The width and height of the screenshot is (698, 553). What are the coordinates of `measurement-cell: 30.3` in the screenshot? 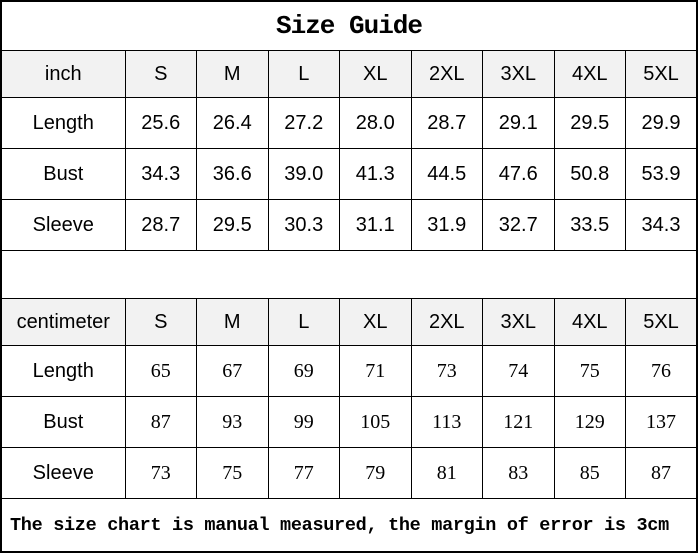 It's located at (303, 225).